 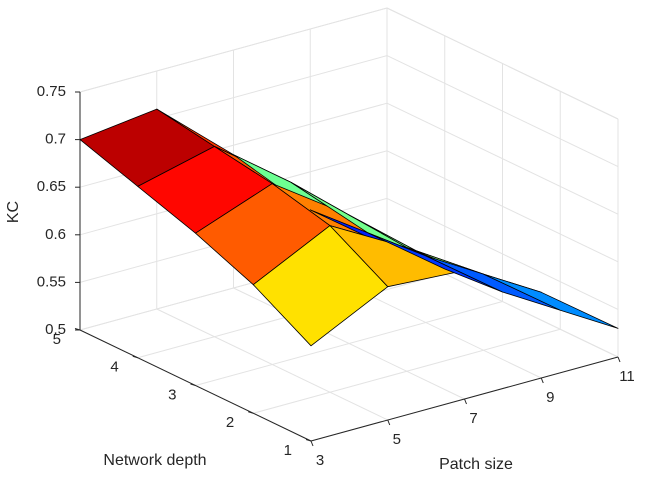 What do you see at coordinates (57, 339) in the screenshot?
I see `y-tick-label: 5` at bounding box center [57, 339].